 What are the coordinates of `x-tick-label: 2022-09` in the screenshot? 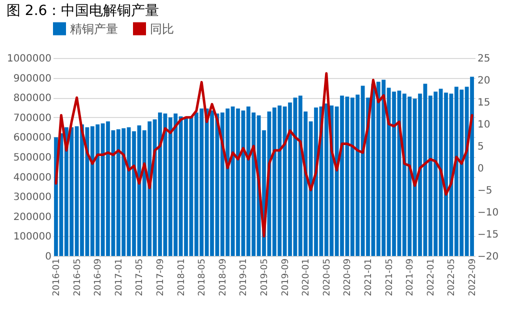 It's located at (473, 277).